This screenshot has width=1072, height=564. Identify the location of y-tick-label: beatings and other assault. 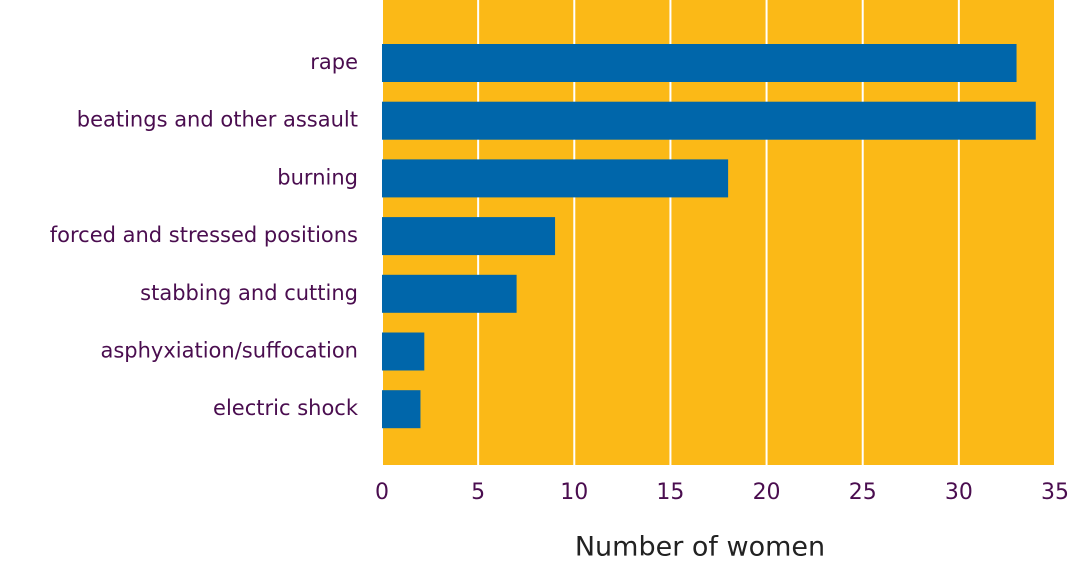
(217, 120).